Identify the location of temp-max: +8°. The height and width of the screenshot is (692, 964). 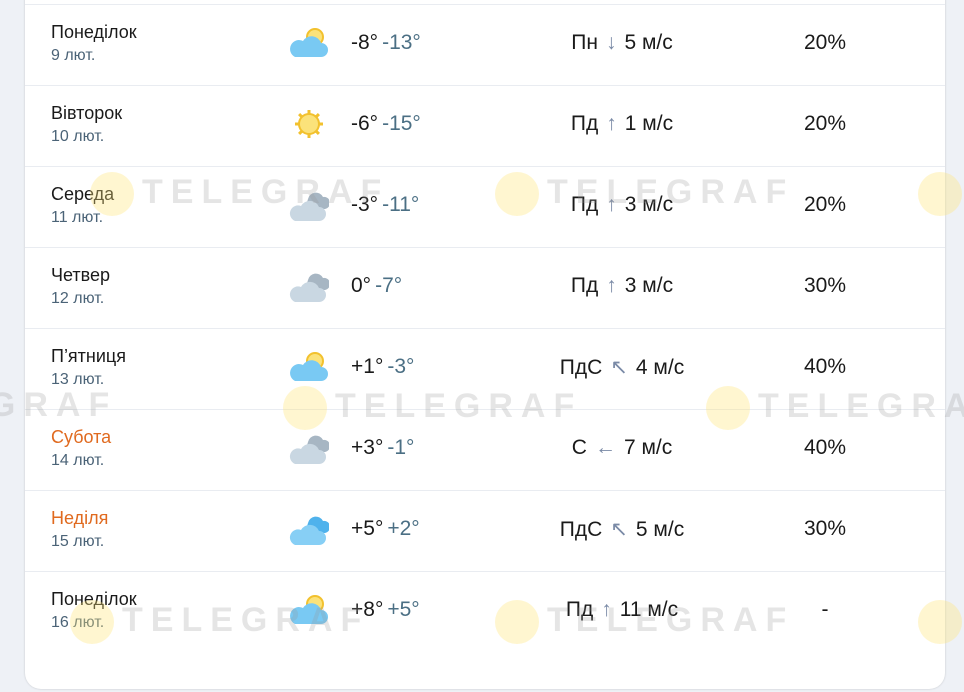
(367, 609).